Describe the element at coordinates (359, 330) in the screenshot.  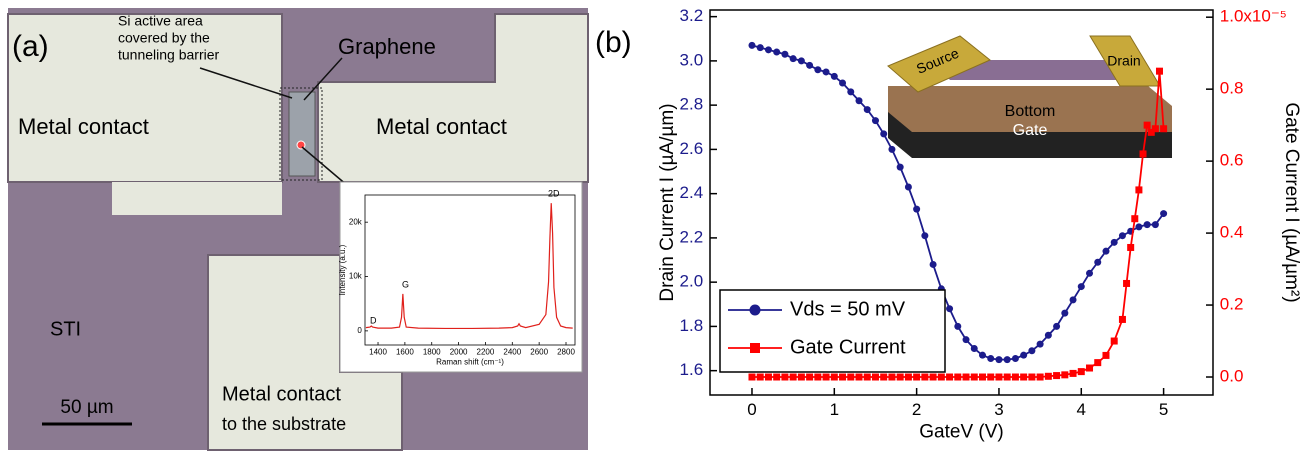
I see `y-tick-label: 0` at that location.